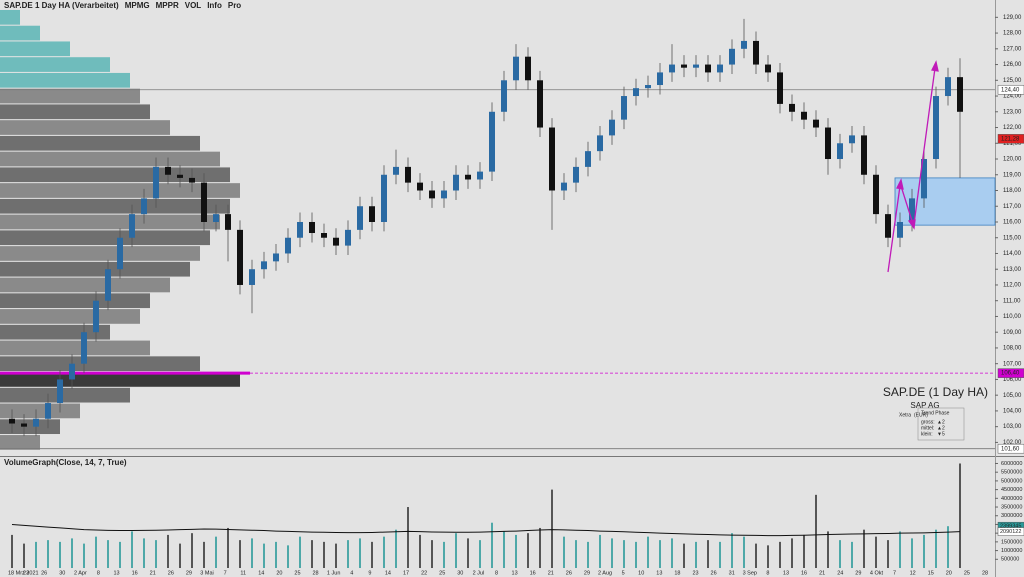  Describe the element at coordinates (928, 422) in the screenshot. I see `trend-label: gross:` at that location.